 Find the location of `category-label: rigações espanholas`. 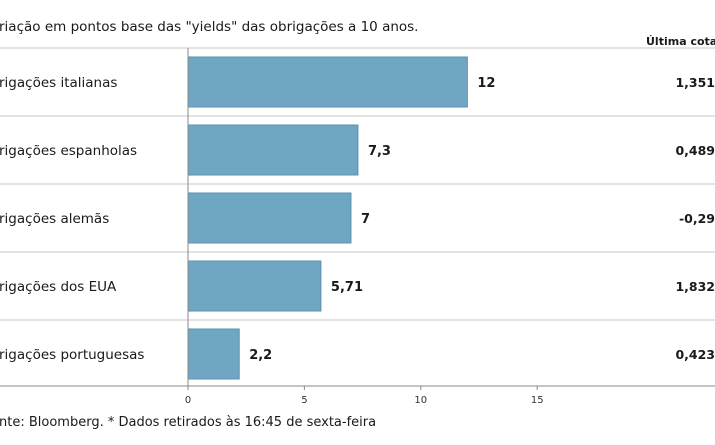

category-label: rigações espanholas is located at coordinates (68, 151).